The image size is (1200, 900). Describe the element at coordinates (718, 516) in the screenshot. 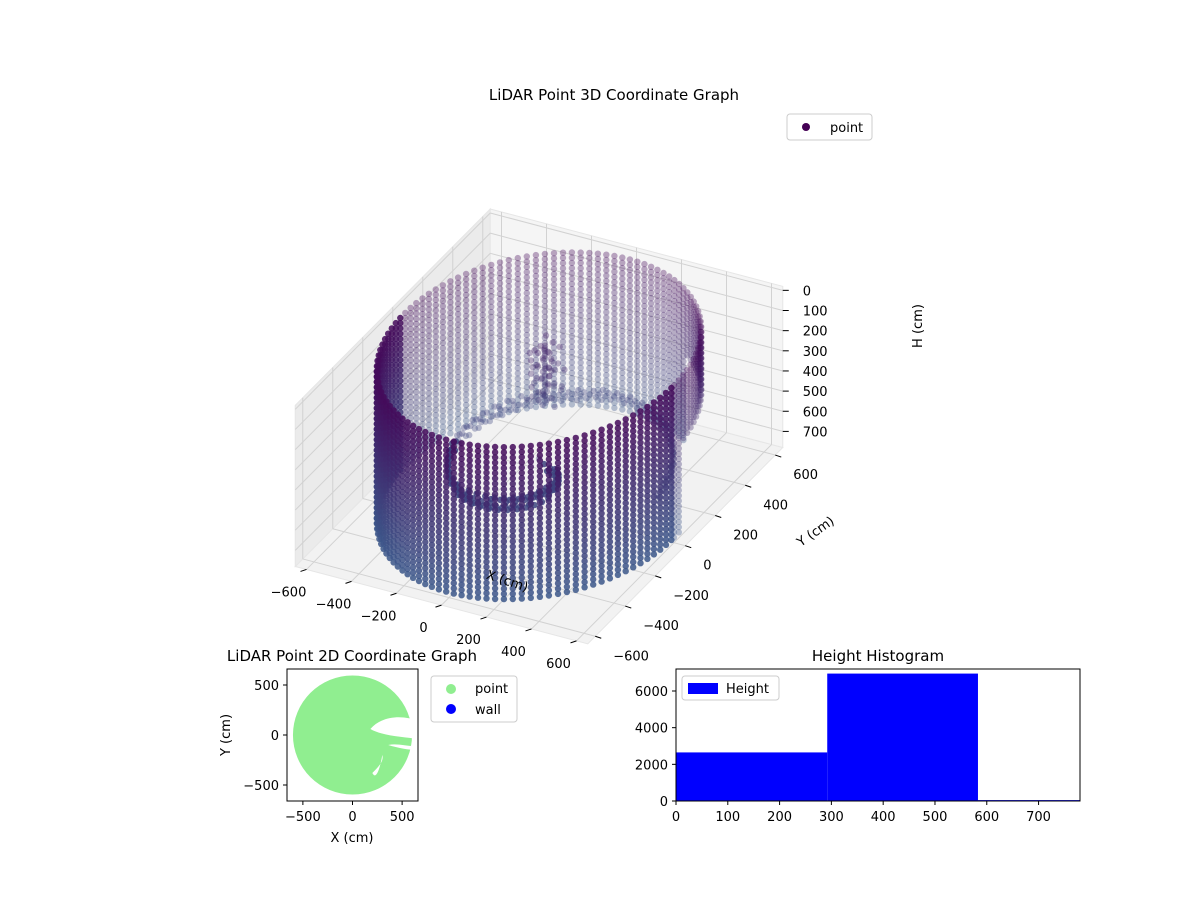

I see `y-tick-3d` at that location.